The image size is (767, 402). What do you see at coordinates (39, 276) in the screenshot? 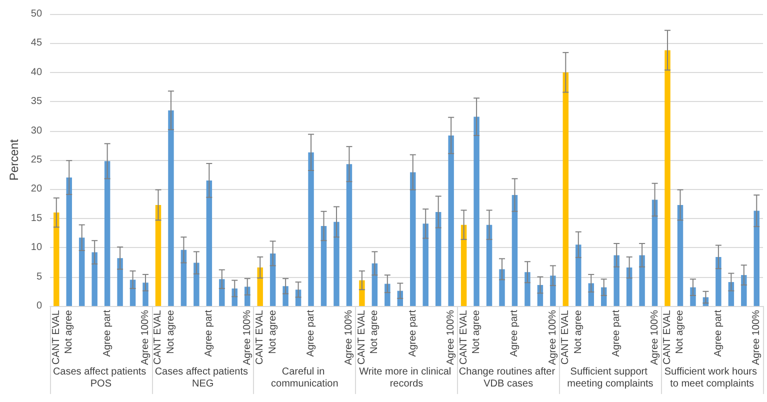
I see `y-tick-label: 5` at bounding box center [39, 276].